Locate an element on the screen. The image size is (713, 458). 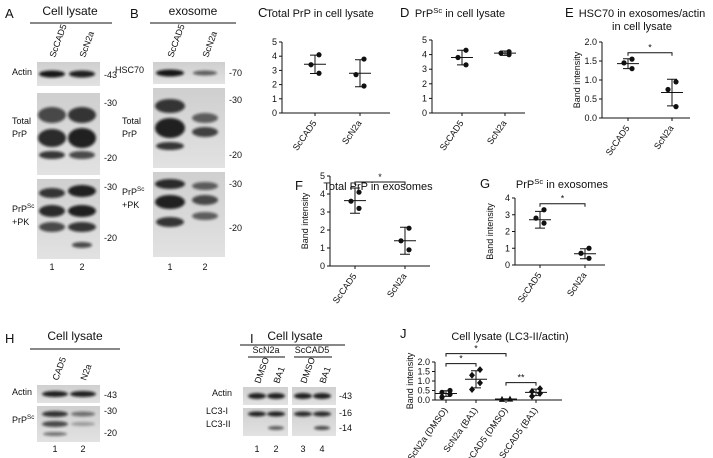
x-tick-label: ScN2a is located at coordinates (577, 284).